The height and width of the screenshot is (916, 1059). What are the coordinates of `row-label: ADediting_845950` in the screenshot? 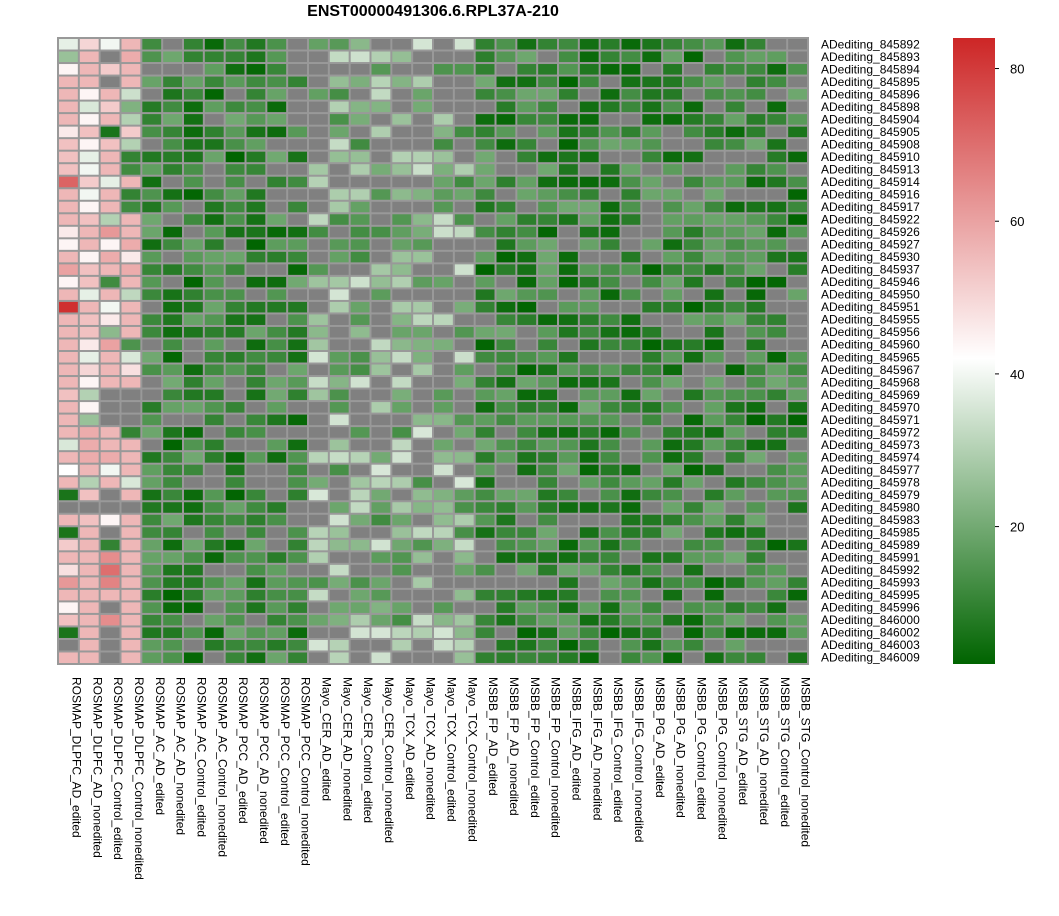 It's located at (870, 295).